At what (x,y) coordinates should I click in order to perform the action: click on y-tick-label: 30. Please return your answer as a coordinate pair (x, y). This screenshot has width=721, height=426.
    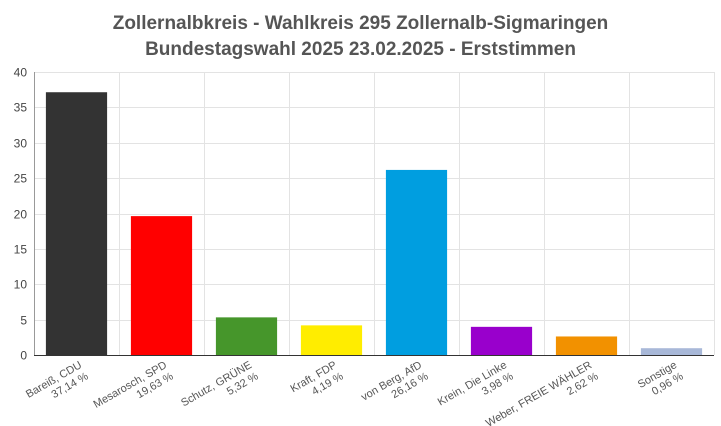
    Looking at the image, I should click on (21, 144).